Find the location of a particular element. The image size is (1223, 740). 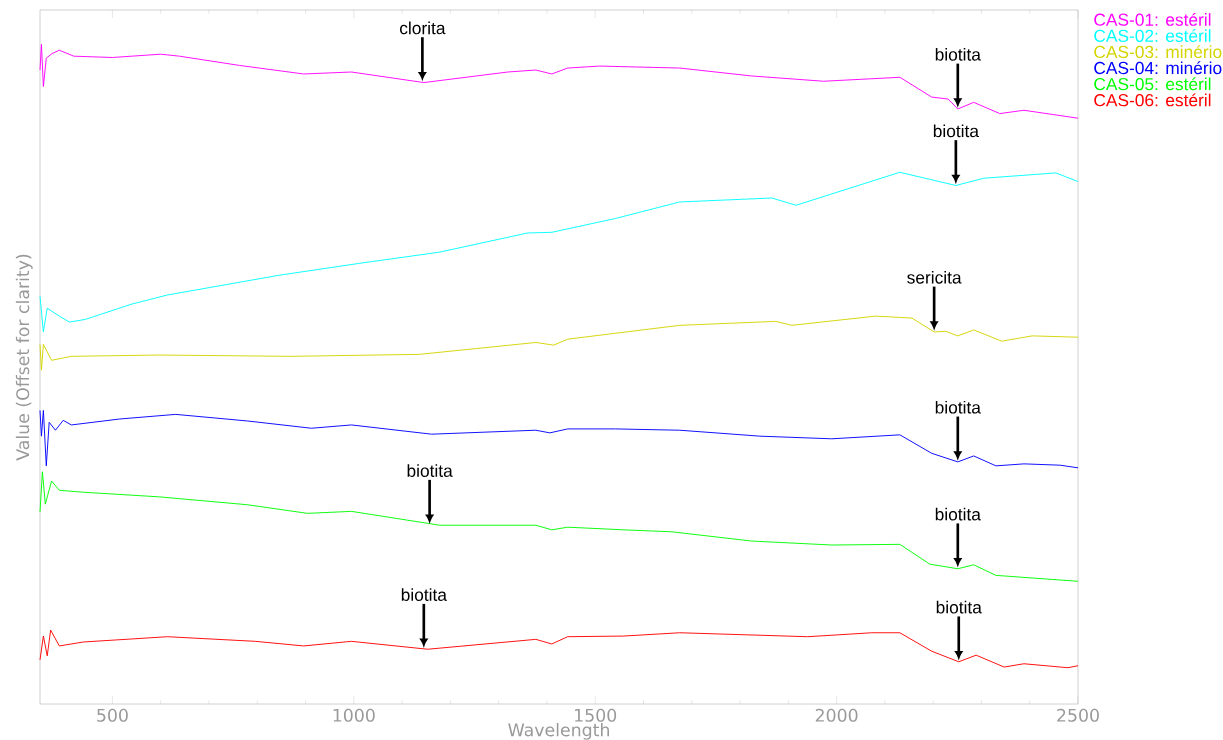

text: CAS-03: minério is located at coordinates (1158, 52).